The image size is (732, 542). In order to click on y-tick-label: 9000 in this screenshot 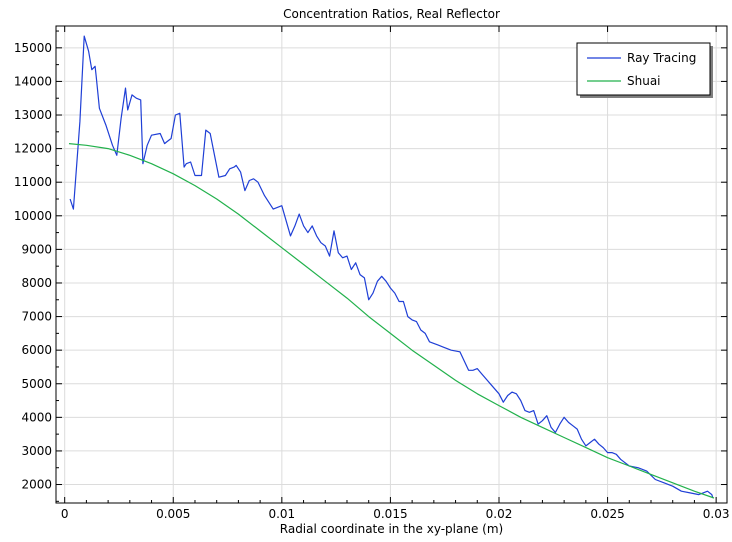, I will do `click(36, 249)`.